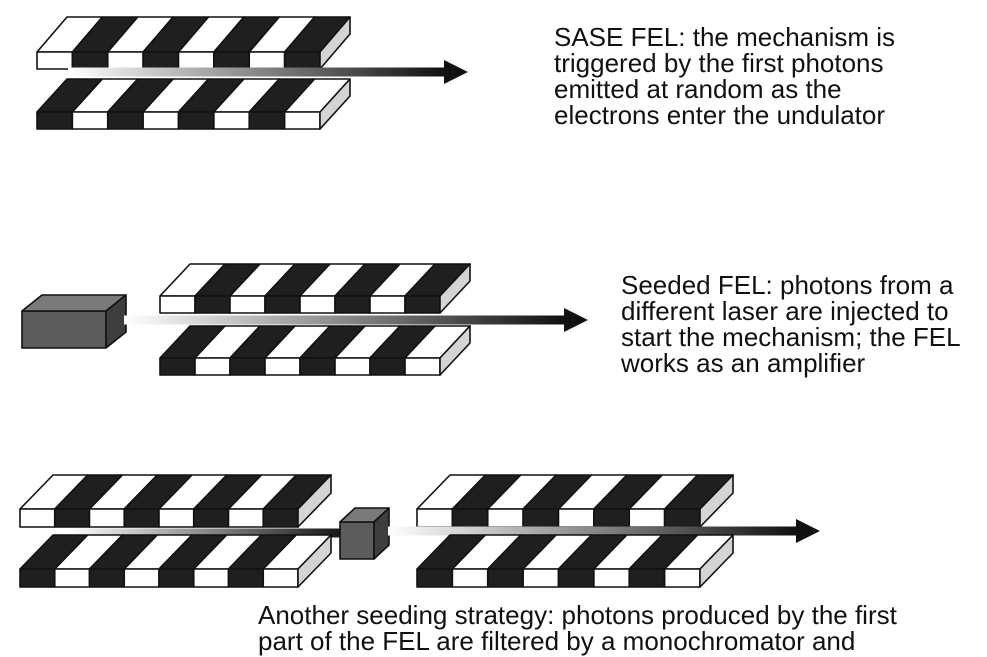  I want to click on laser-and-electron-beam-arrow, so click(356, 320).